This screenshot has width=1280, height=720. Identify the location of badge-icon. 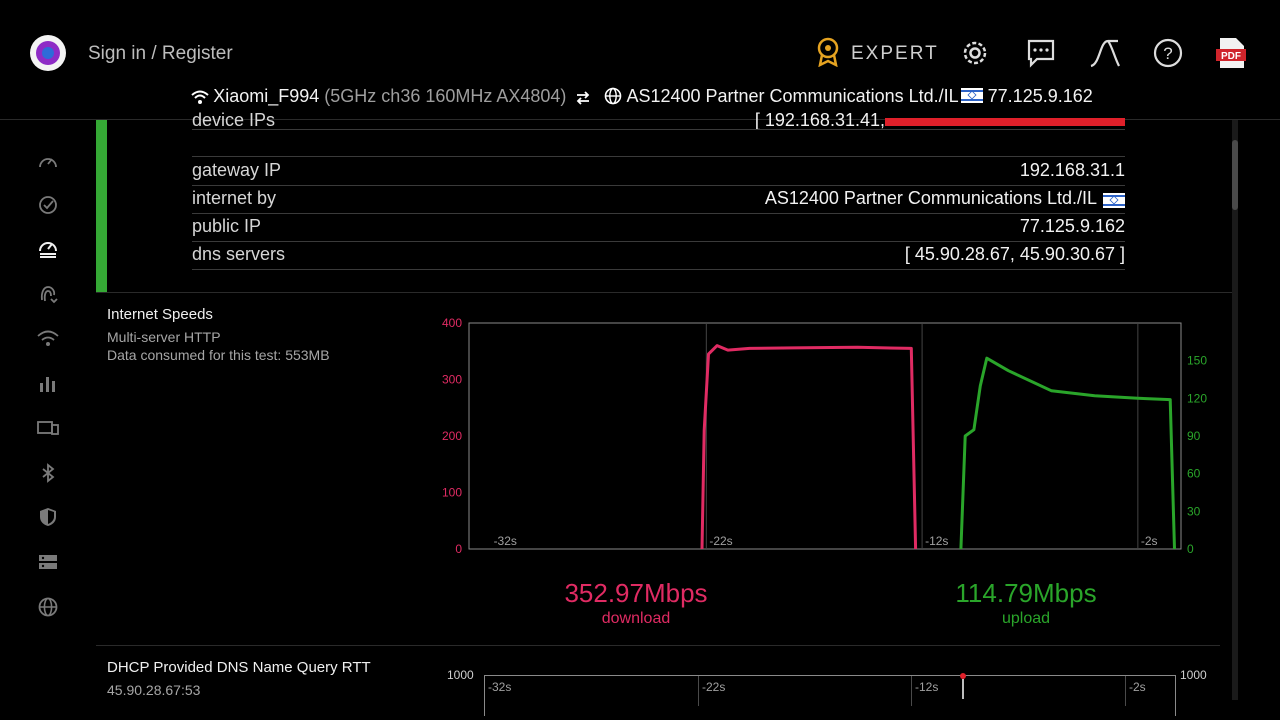
(828, 54).